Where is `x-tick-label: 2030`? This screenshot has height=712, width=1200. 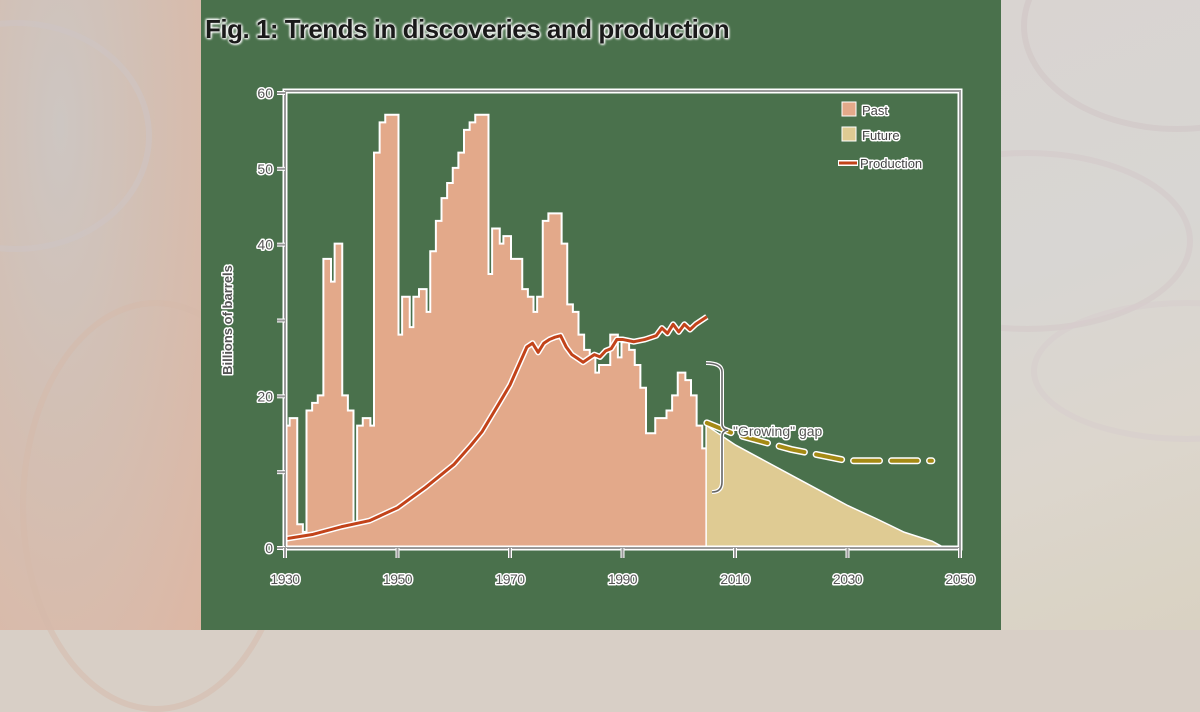 x-tick-label: 2030 is located at coordinates (848, 579).